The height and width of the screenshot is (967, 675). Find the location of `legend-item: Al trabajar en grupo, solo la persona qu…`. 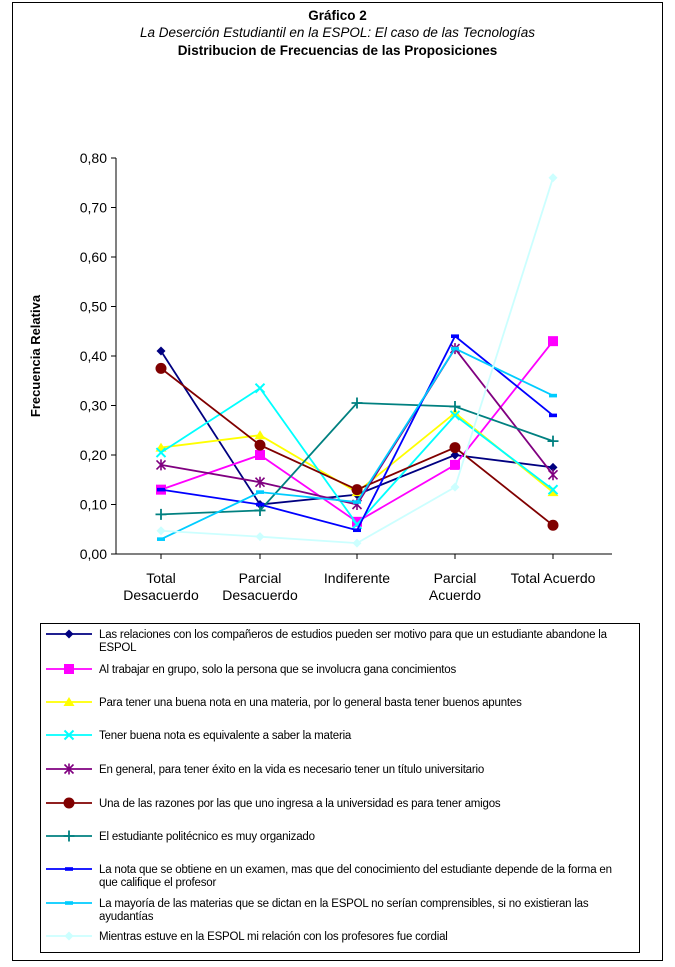

legend-item: Al trabajar en grupo, solo la persona qu… is located at coordinates (340, 678).